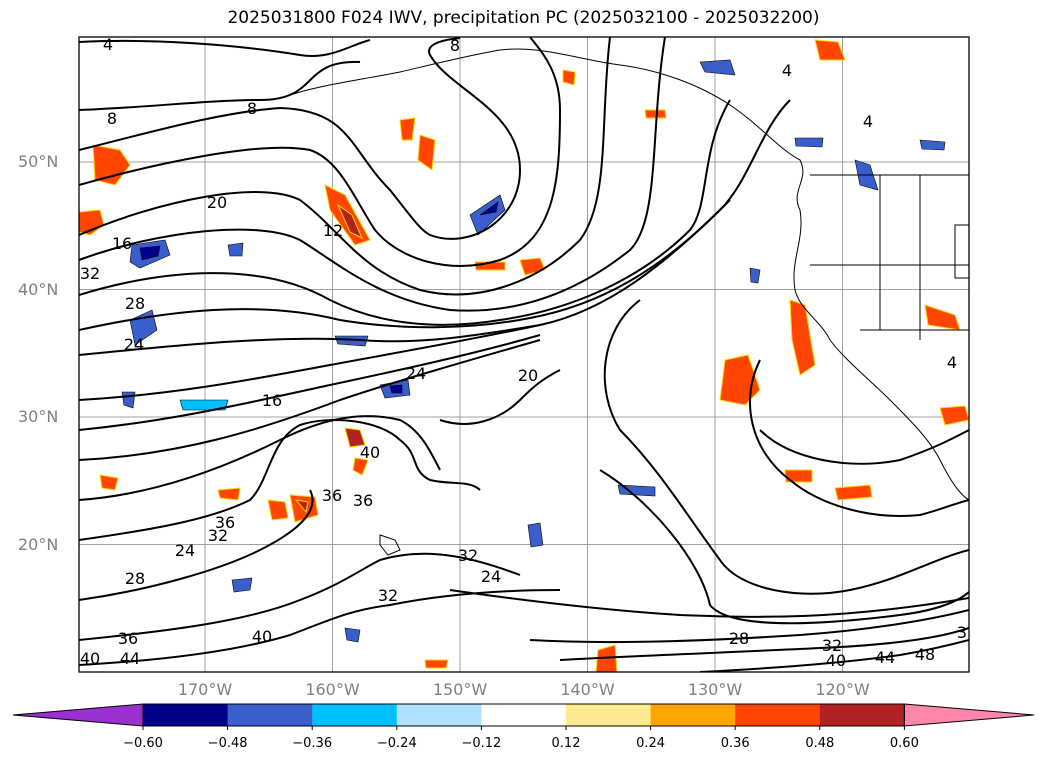  Describe the element at coordinates (333, 230) in the screenshot. I see `contour-label: 12` at that location.